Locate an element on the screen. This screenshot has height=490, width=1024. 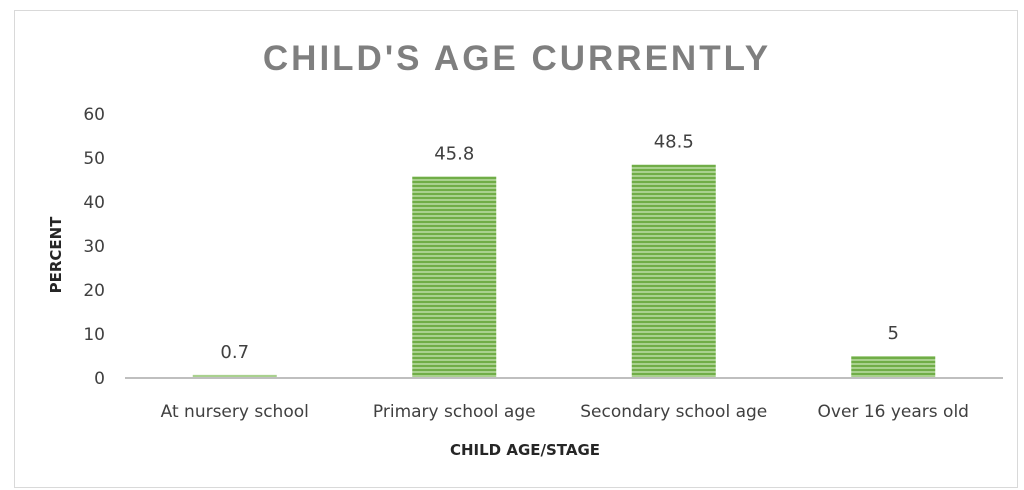
y-tick-label: 20 is located at coordinates (94, 291).